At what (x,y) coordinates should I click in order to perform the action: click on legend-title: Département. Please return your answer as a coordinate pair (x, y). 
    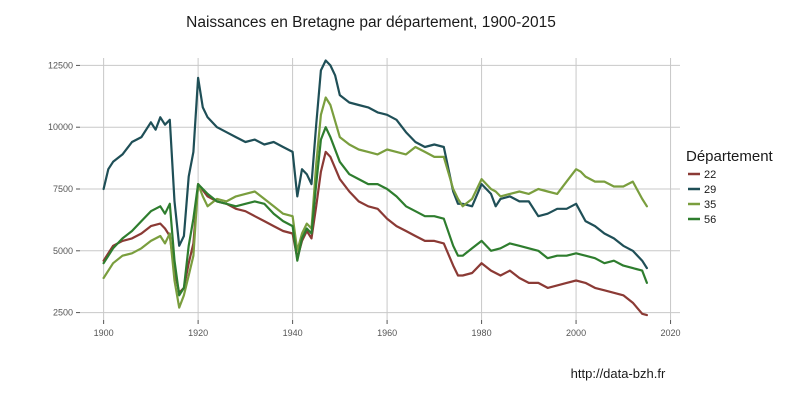
    Looking at the image, I should click on (730, 156).